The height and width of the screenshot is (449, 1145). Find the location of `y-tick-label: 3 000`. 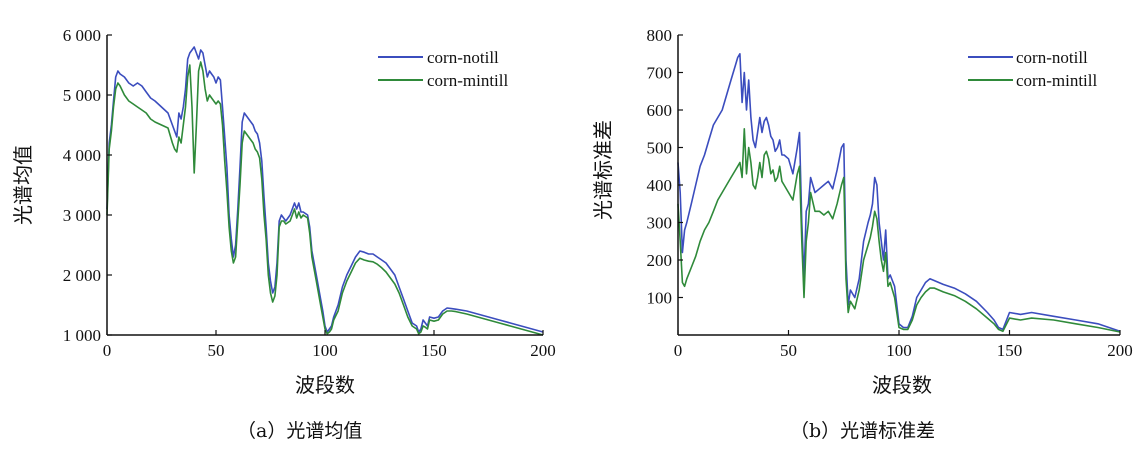

y-tick-label: 3 000 is located at coordinates (82, 215).